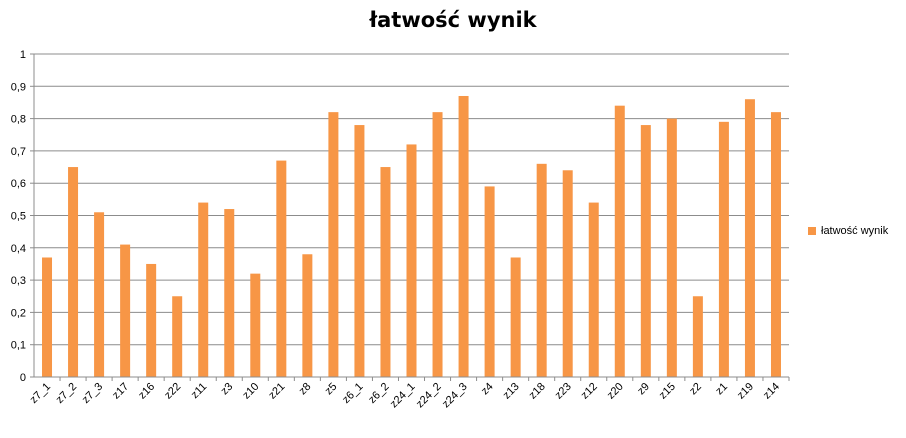 This screenshot has width=906, height=438. Describe the element at coordinates (23, 55) in the screenshot. I see `y-tick-label: 1` at that location.